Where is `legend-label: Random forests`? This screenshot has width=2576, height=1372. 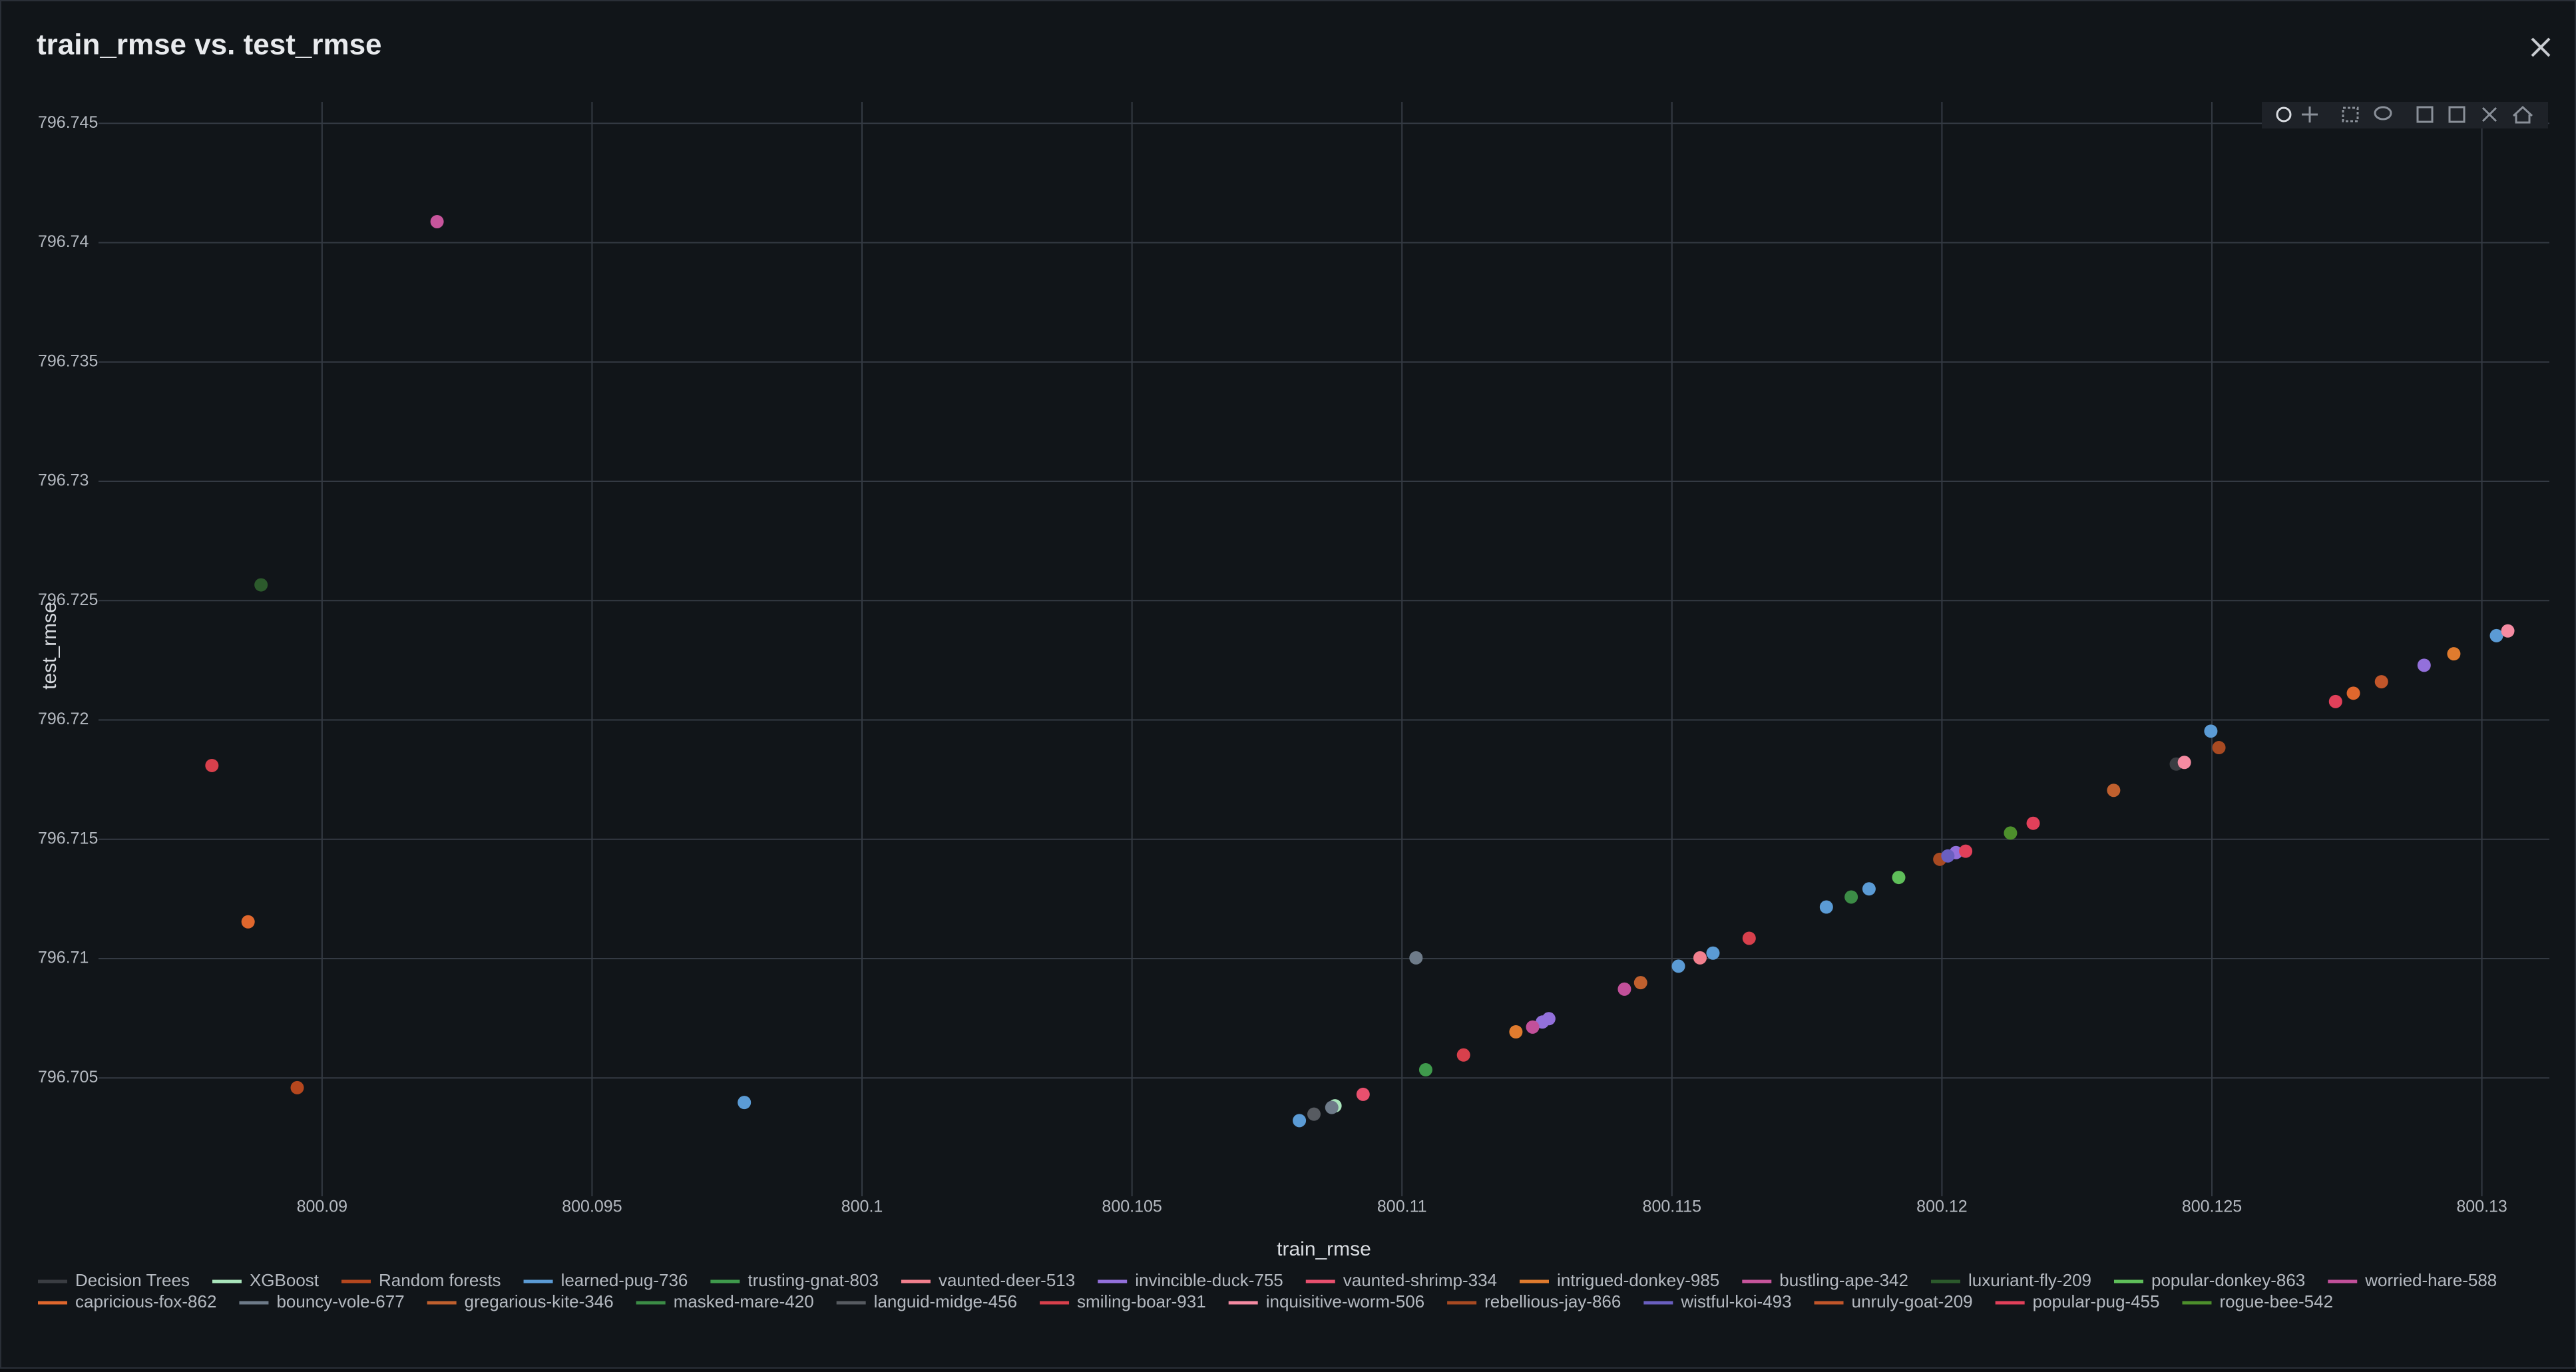
legend-label: Random forests is located at coordinates (440, 1280).